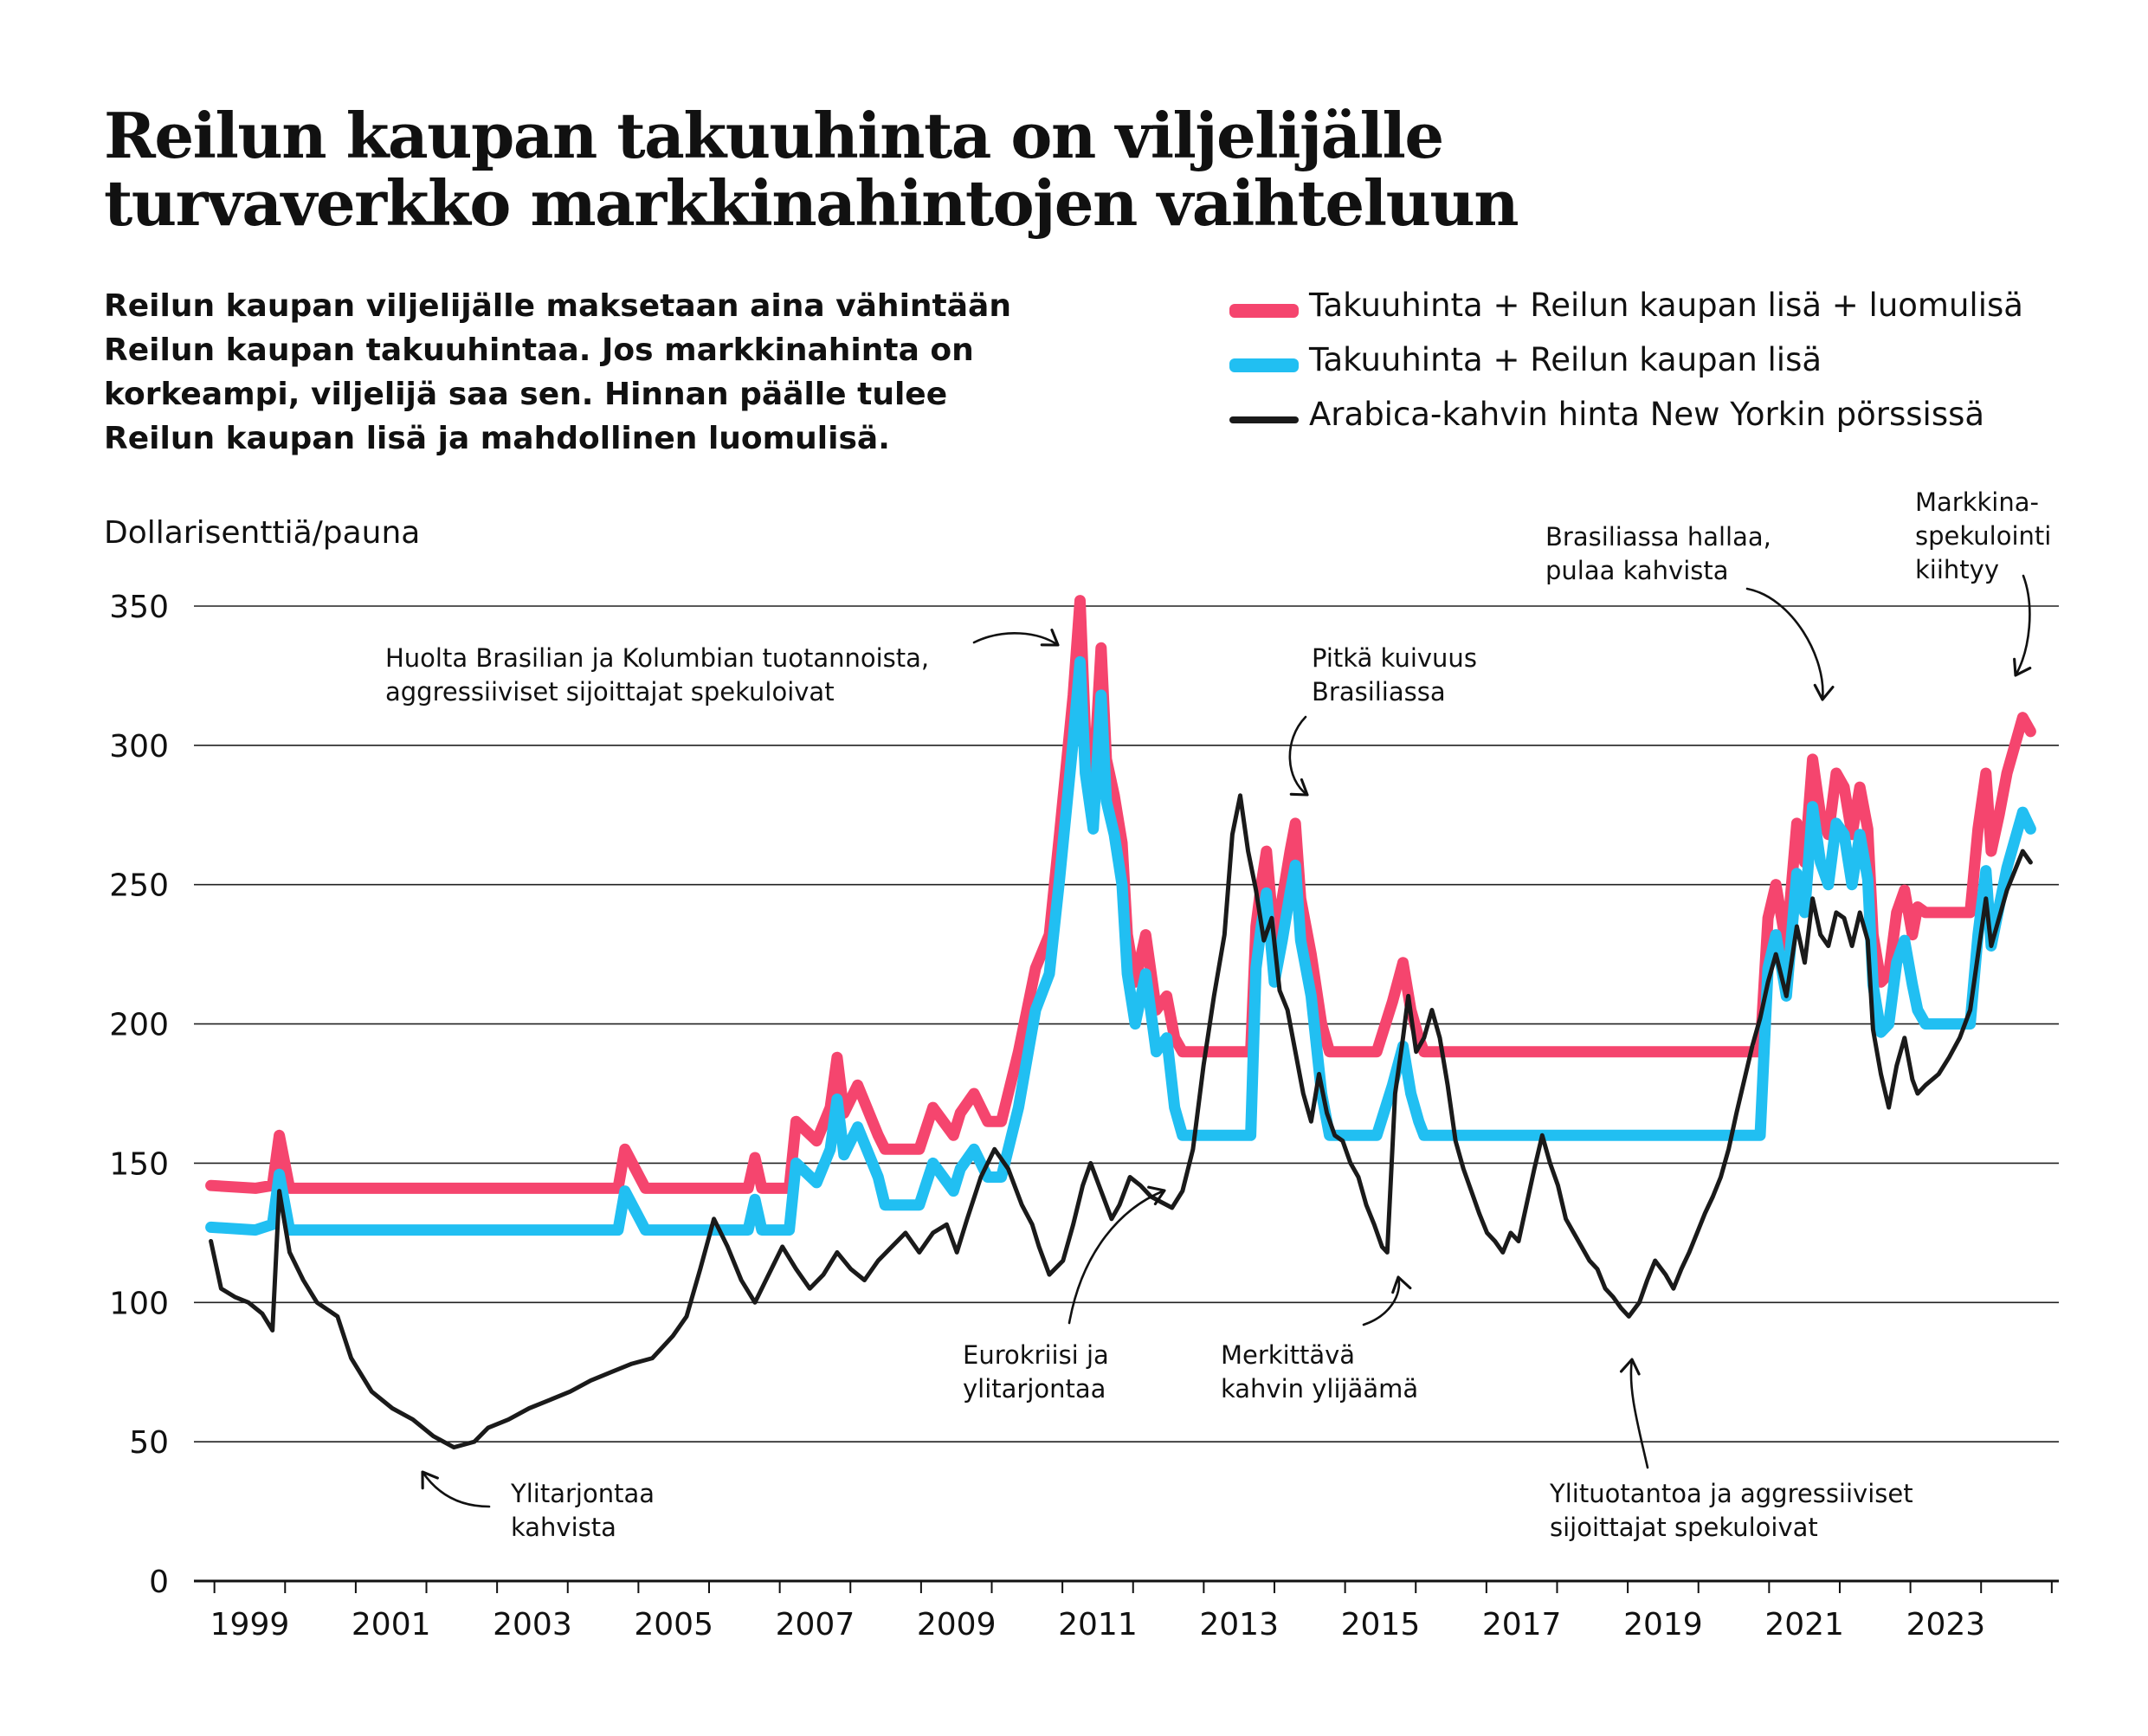 The image size is (2148, 1736). What do you see at coordinates (957, 1624) in the screenshot?
I see `x-tick-label: 2009` at bounding box center [957, 1624].